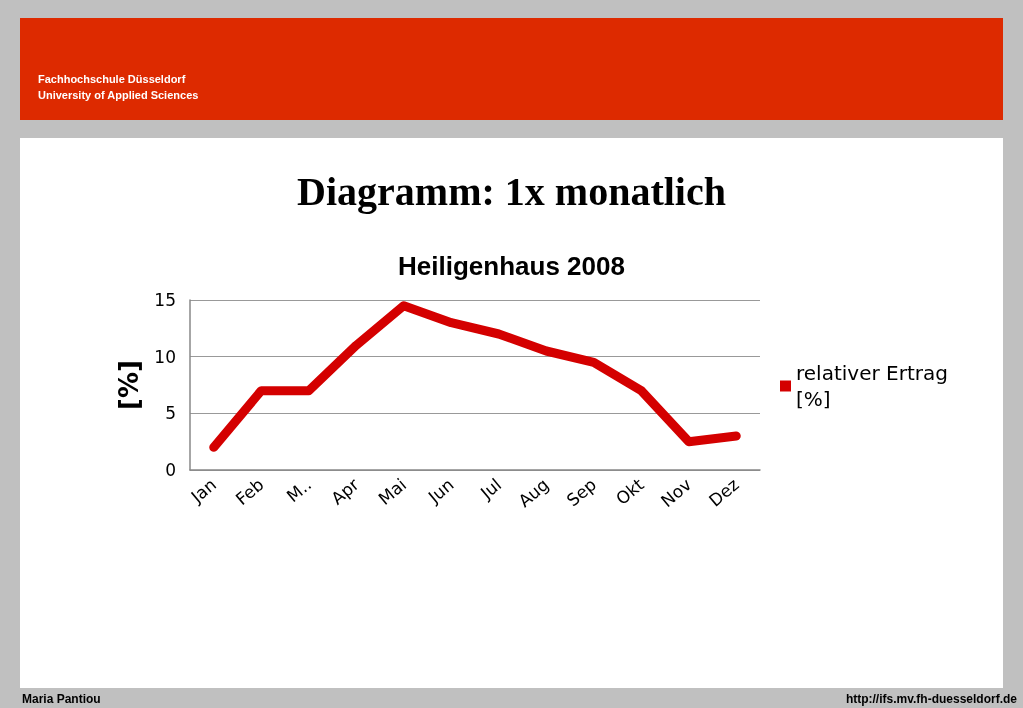  I want to click on x-tick-label: Okt, so click(629, 491).